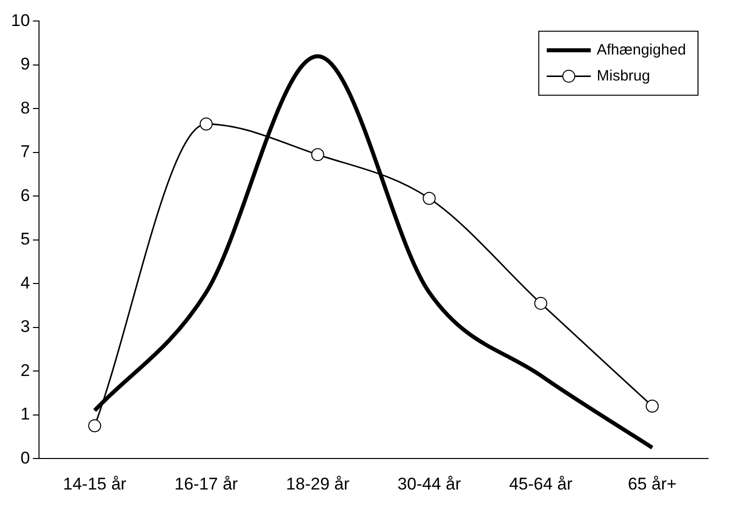  What do you see at coordinates (25, 282) in the screenshot?
I see `y-tick-label: 4` at bounding box center [25, 282].